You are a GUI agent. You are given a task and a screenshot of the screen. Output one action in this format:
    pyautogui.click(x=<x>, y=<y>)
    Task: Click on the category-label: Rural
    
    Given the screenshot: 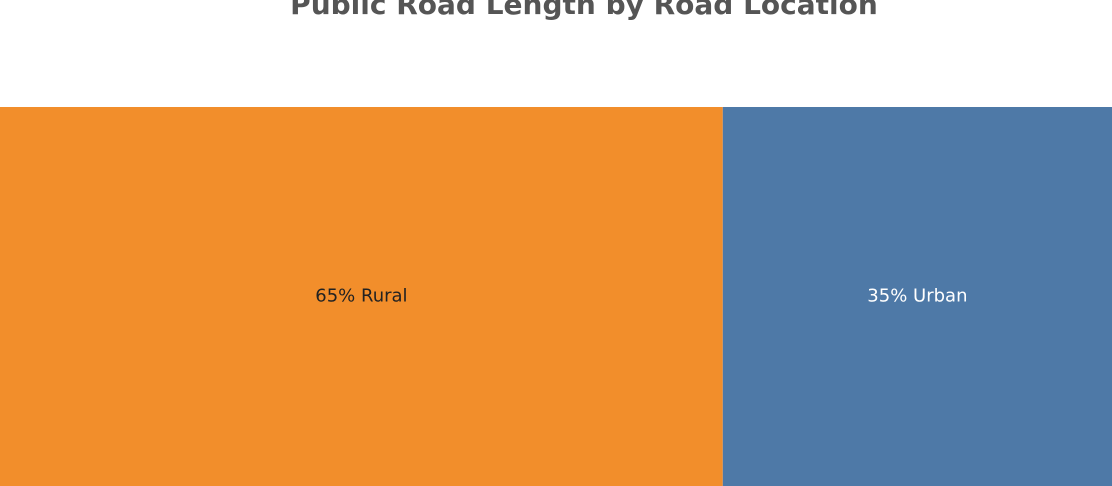 What is the action you would take?
    pyautogui.click(x=384, y=296)
    